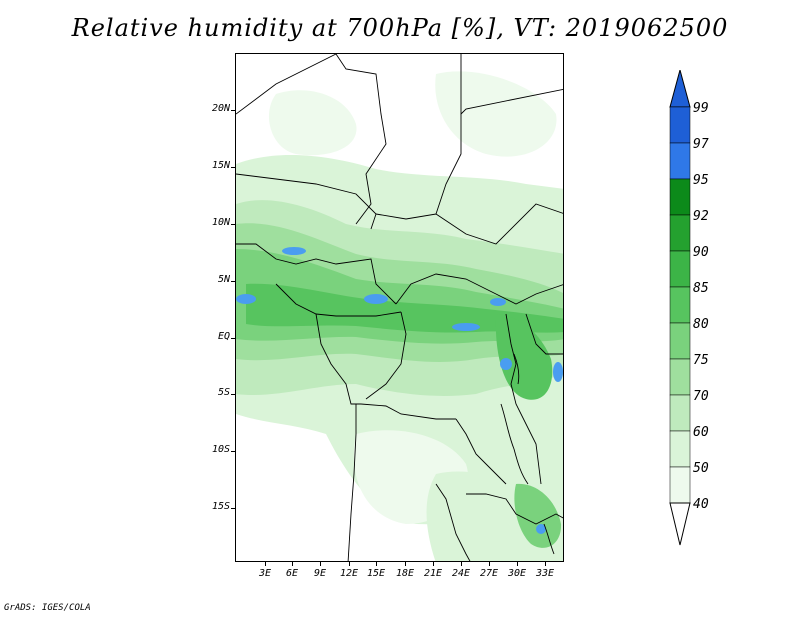  Describe the element at coordinates (701, 144) in the screenshot. I see `legend-label: 97` at that location.